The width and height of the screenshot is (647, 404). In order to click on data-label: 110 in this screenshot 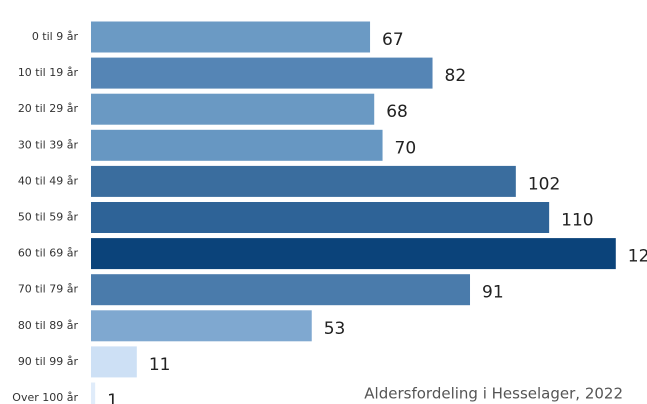, I will do `click(577, 221)`.